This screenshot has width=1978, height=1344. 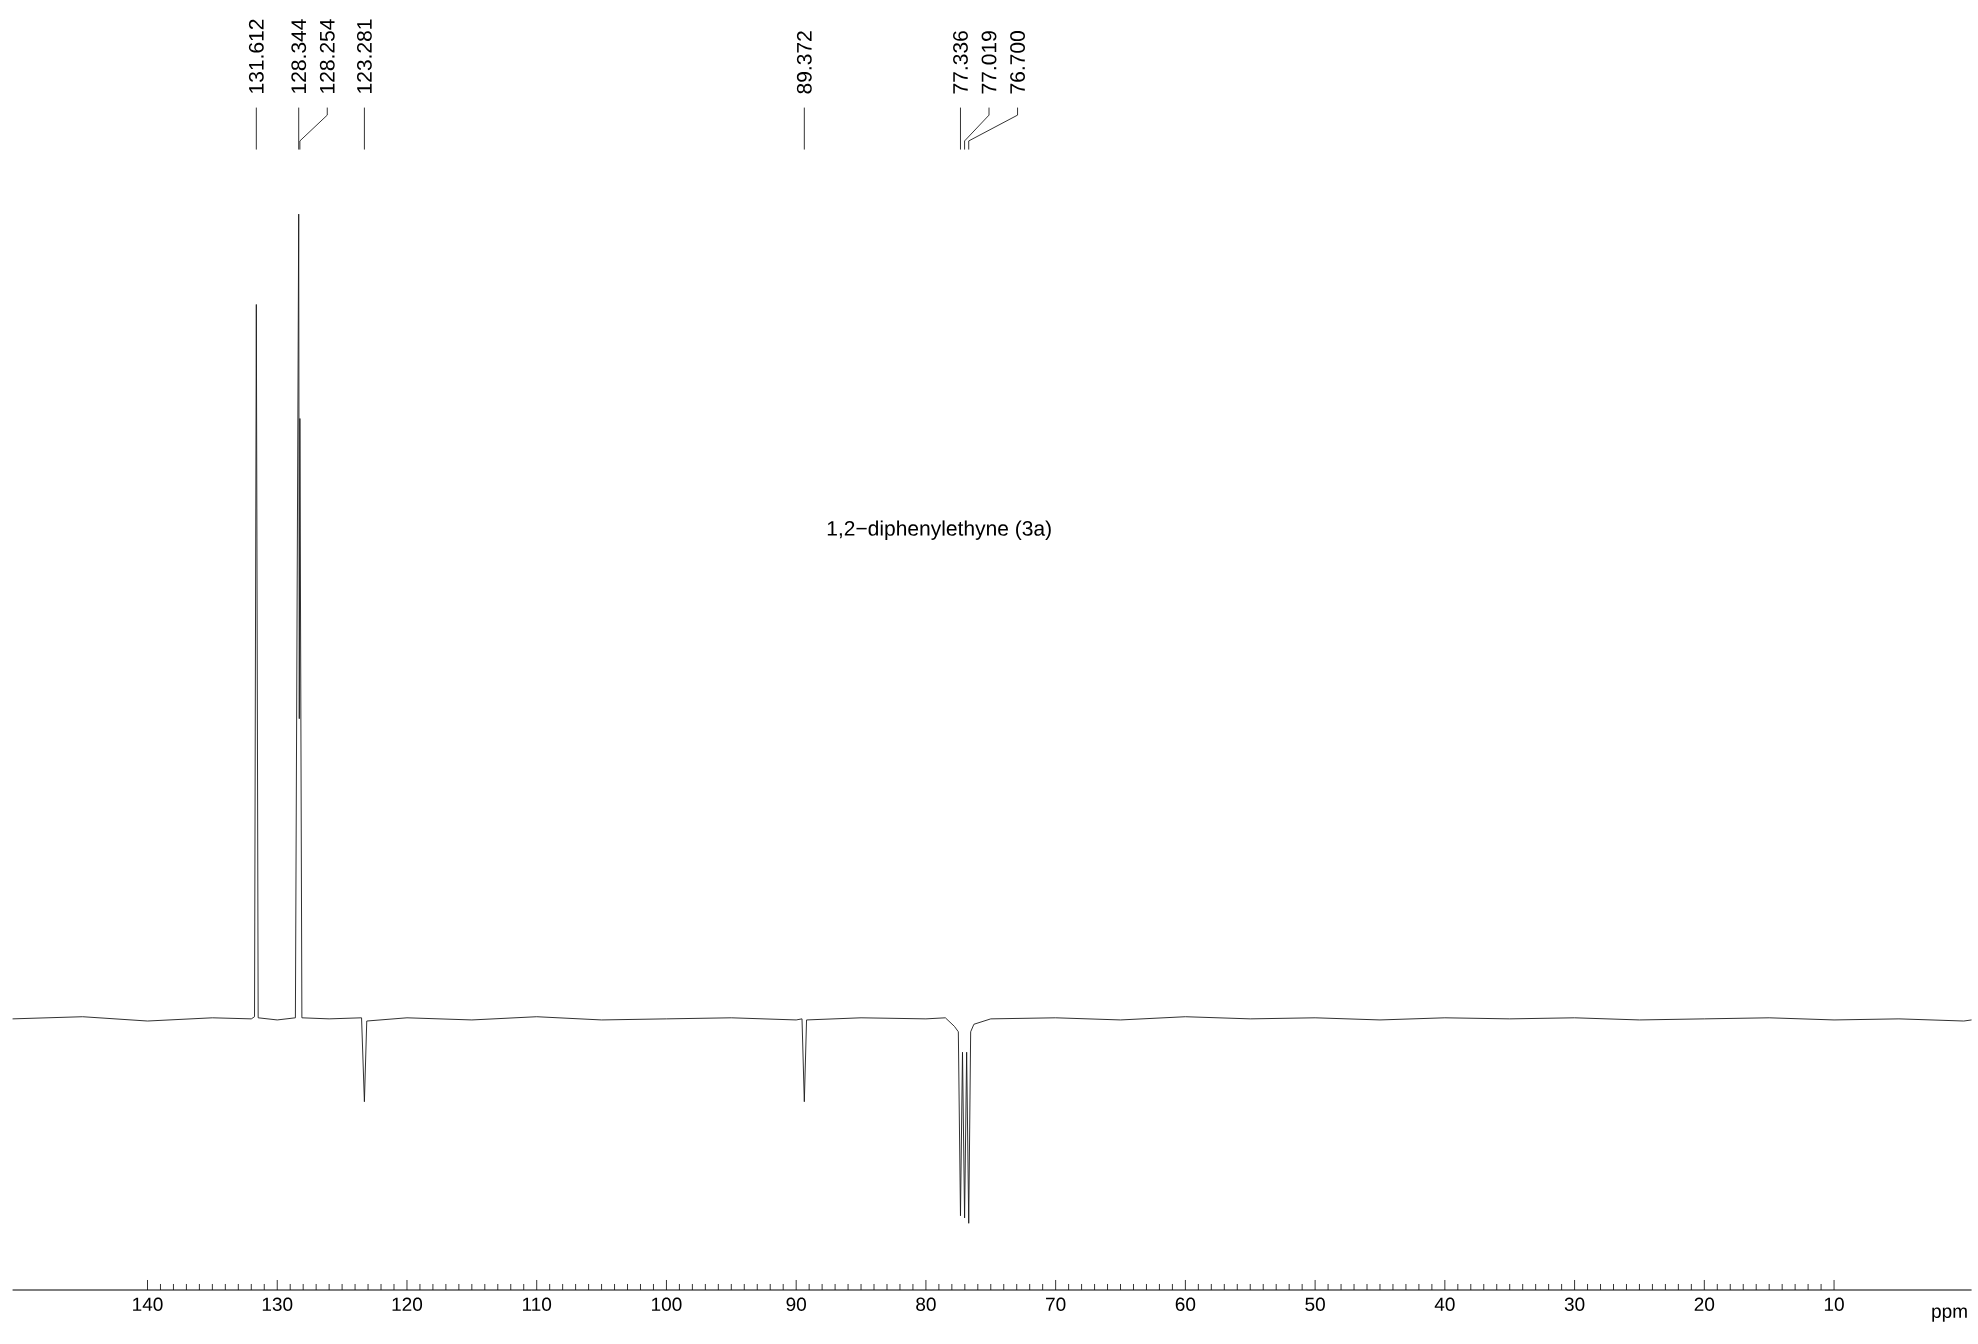 What do you see at coordinates (939, 530) in the screenshot?
I see `annotation: 1,2−diphenylethyne (3a)` at bounding box center [939, 530].